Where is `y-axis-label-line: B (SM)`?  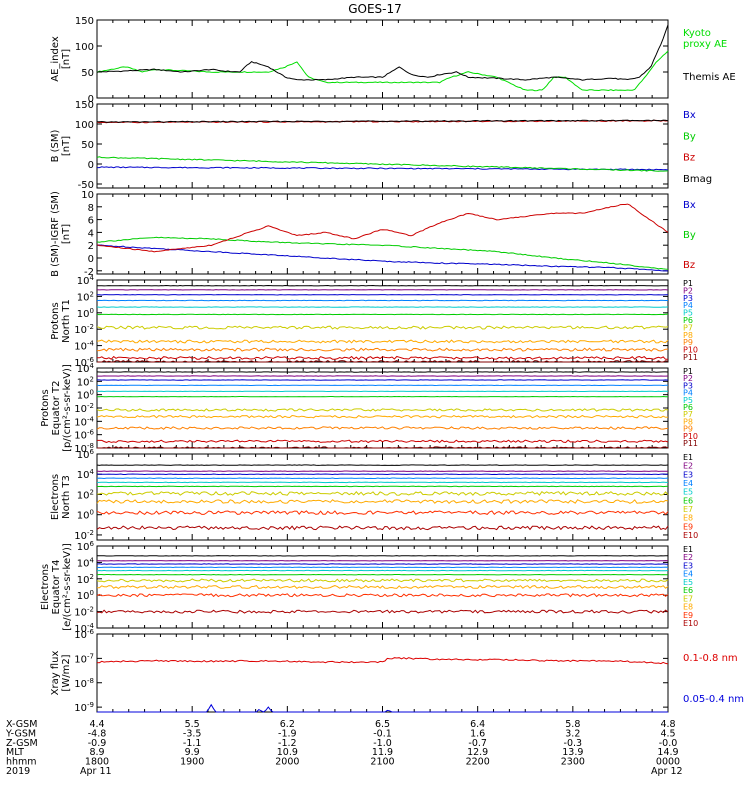 y-axis-label-line: B (SM) is located at coordinates (55, 145).